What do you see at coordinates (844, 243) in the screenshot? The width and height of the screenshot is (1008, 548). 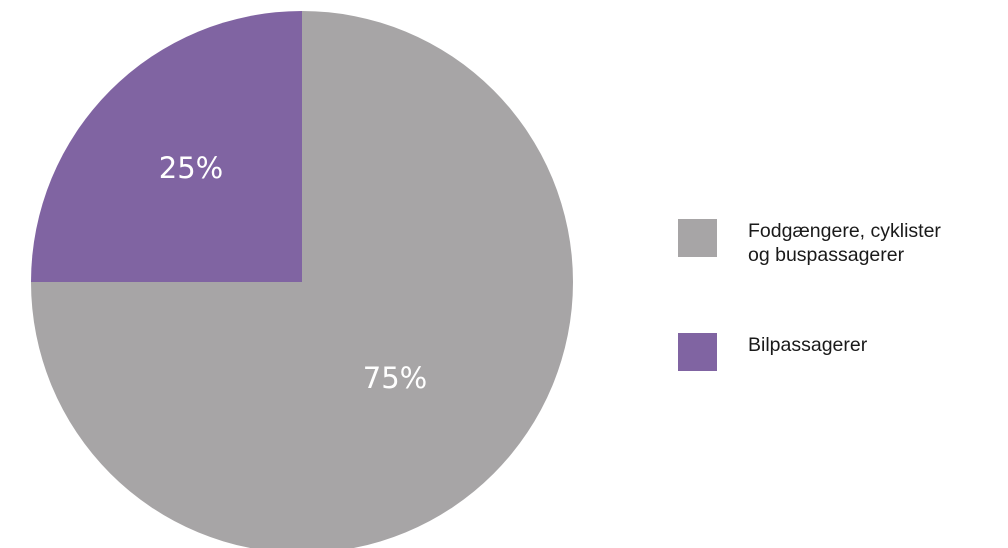 I see `legend-label-pedestrians: Fodgængere, cyklister og buspassagerer` at bounding box center [844, 243].